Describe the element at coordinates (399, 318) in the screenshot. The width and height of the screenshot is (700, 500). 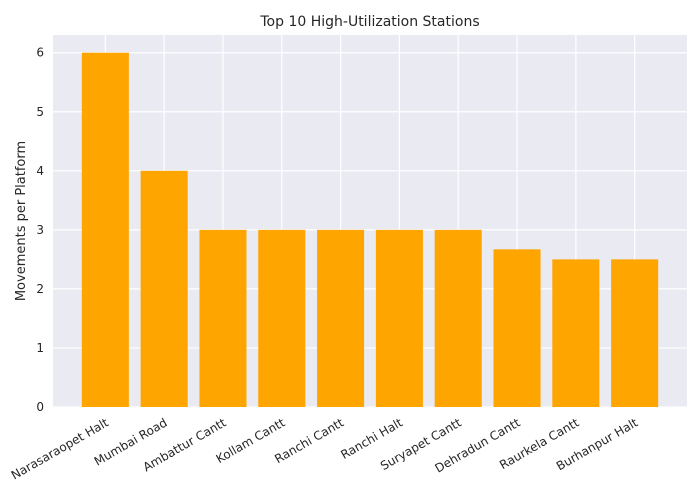
I see `bar-ranchi-halt` at that location.